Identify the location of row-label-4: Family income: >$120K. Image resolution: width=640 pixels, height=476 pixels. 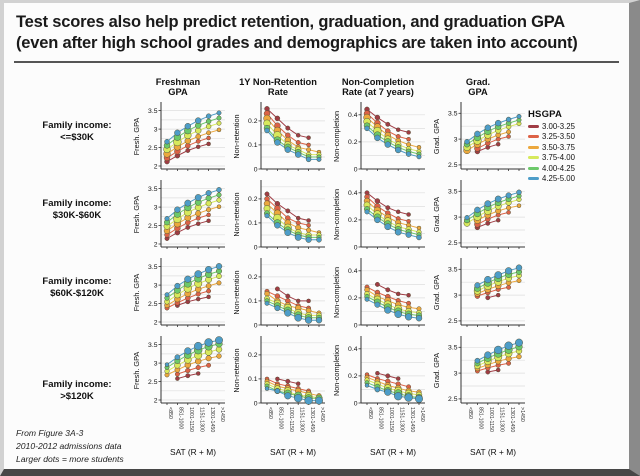
(77, 397).